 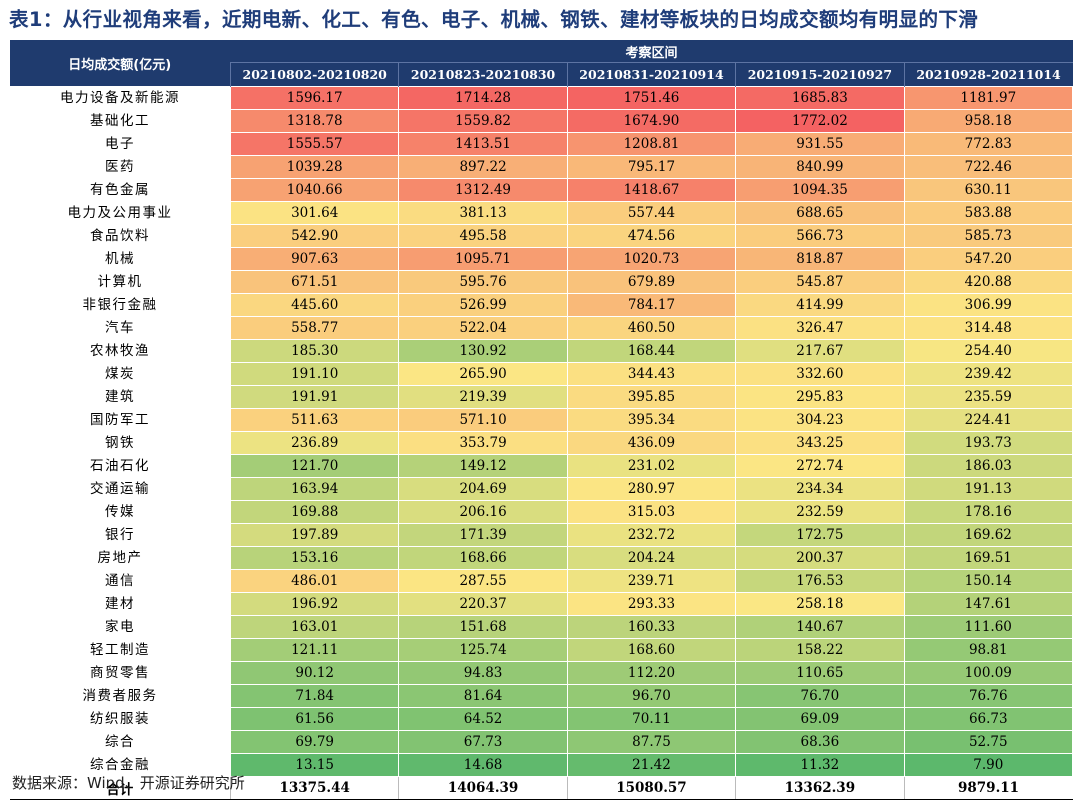 I want to click on value-cell: 169.62, so click(x=988, y=535).